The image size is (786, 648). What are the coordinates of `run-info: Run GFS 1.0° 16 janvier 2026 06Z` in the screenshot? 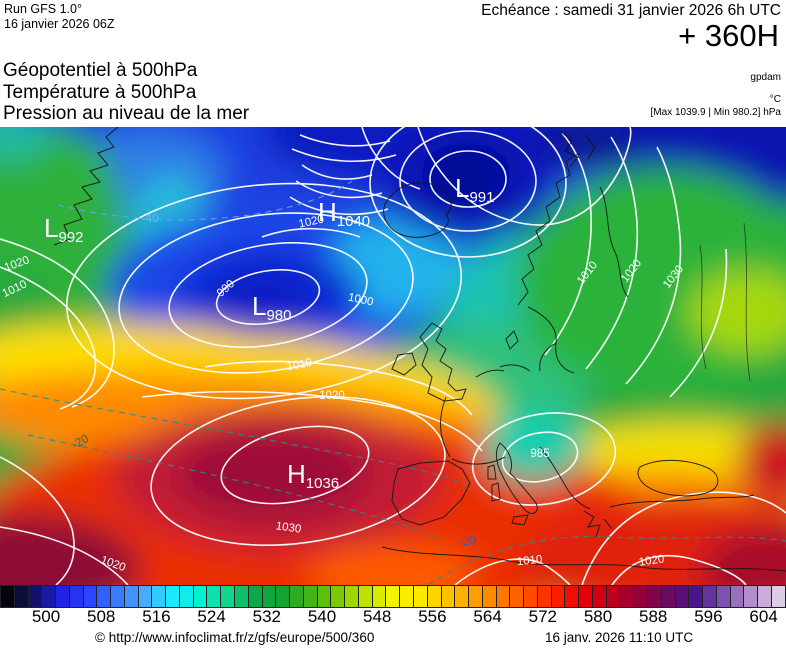 It's located at (59, 17).